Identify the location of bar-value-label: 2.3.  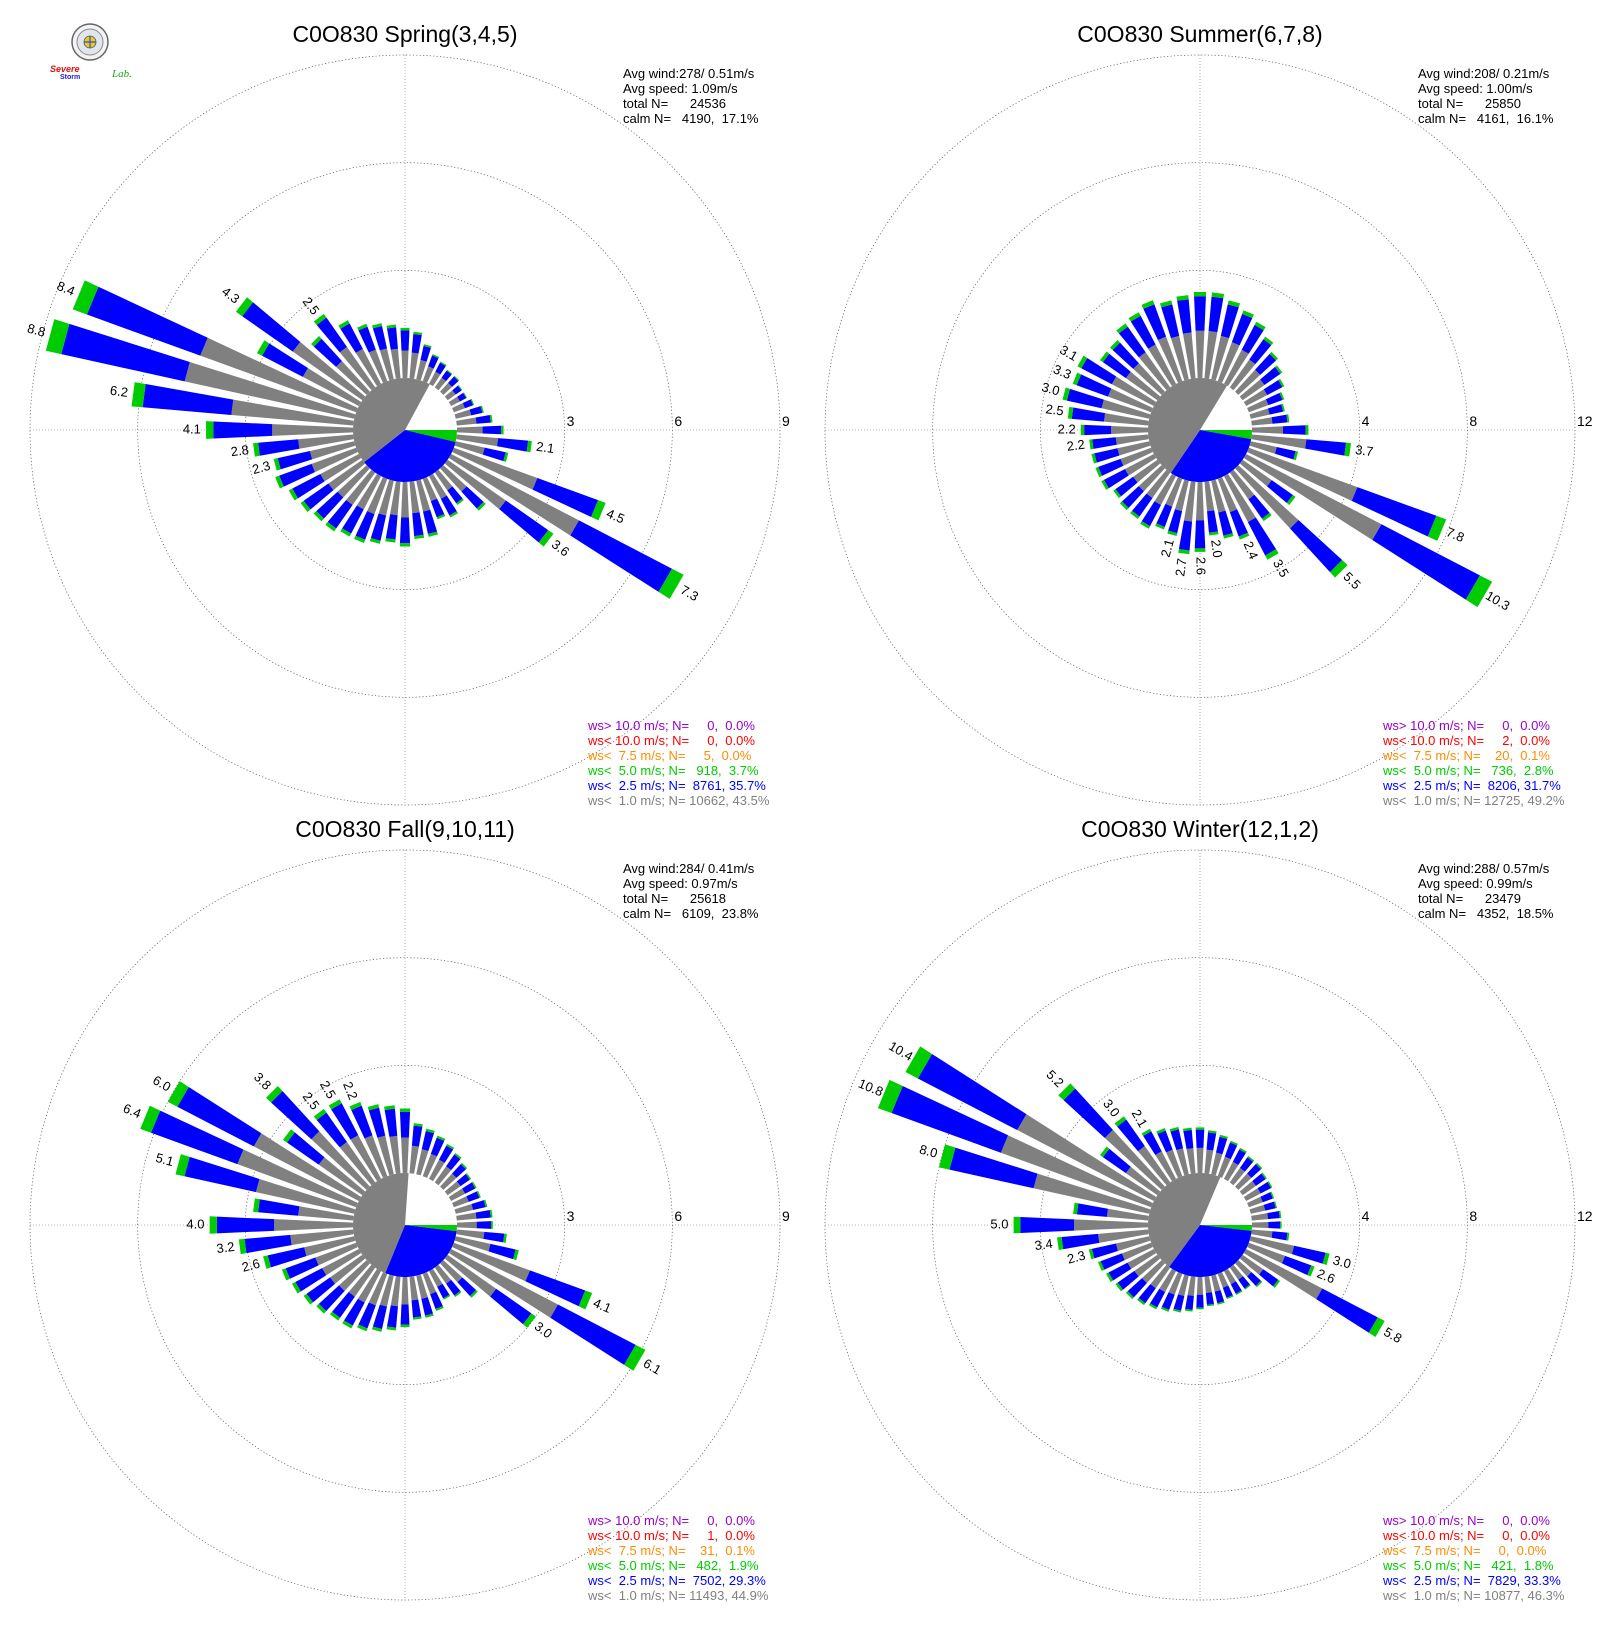
(1076, 1256).